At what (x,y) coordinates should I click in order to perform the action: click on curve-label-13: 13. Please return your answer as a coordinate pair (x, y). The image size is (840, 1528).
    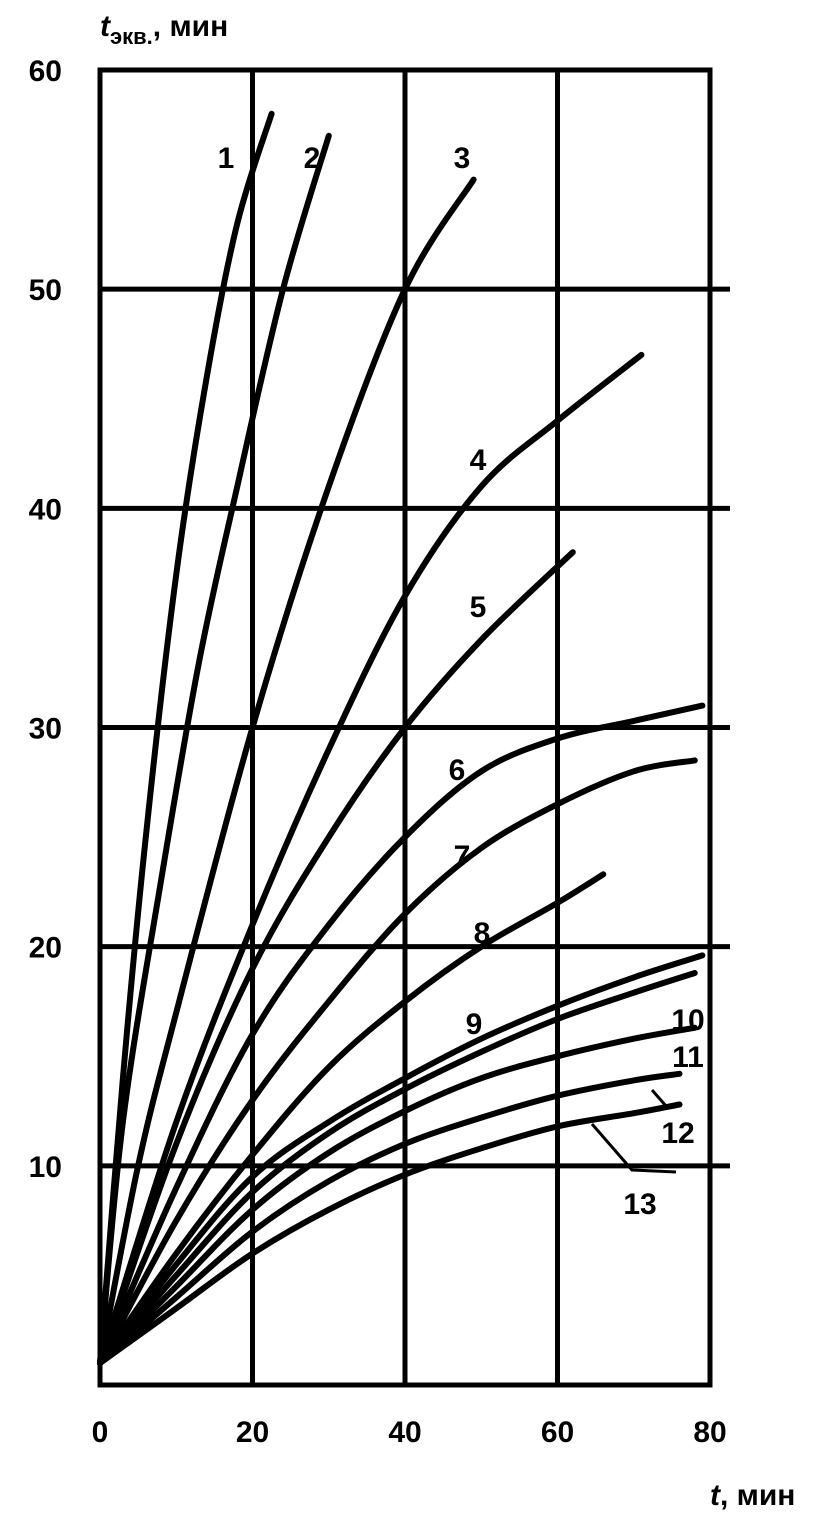
    Looking at the image, I should click on (639, 1204).